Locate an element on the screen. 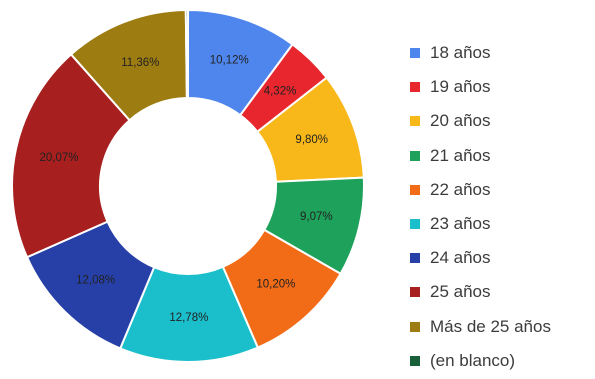 The width and height of the screenshot is (595, 379). legend-label: 21 años is located at coordinates (460, 155).